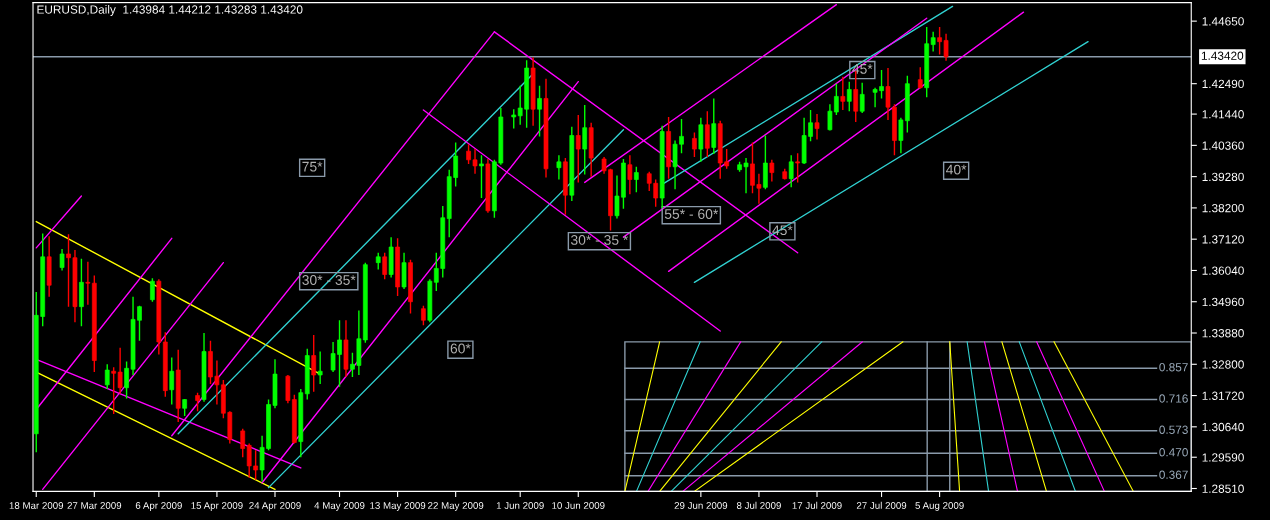 This screenshot has height=520, width=1270. What do you see at coordinates (398, 506) in the screenshot?
I see `x-tick-label: 13 May 2009` at bounding box center [398, 506].